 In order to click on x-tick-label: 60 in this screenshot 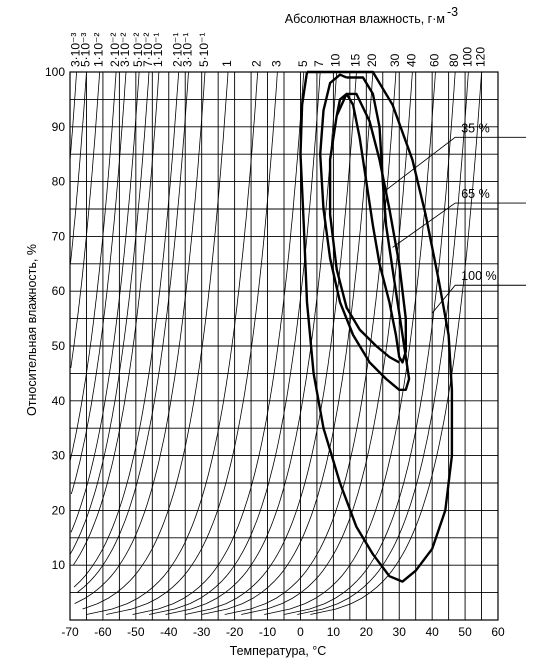, I will do `click(498, 632)`.